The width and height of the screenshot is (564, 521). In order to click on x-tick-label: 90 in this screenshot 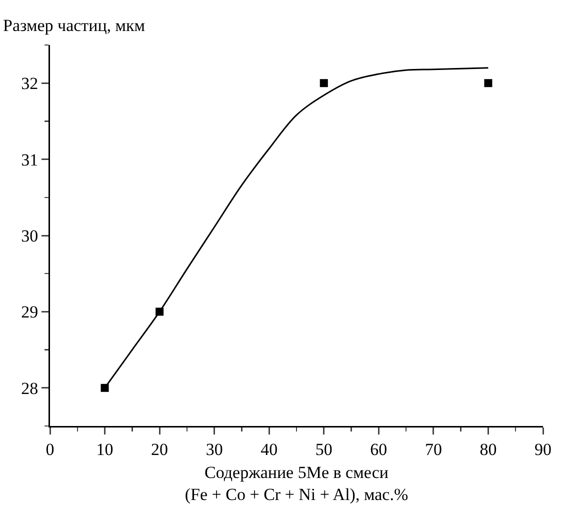, I will do `click(543, 449)`.